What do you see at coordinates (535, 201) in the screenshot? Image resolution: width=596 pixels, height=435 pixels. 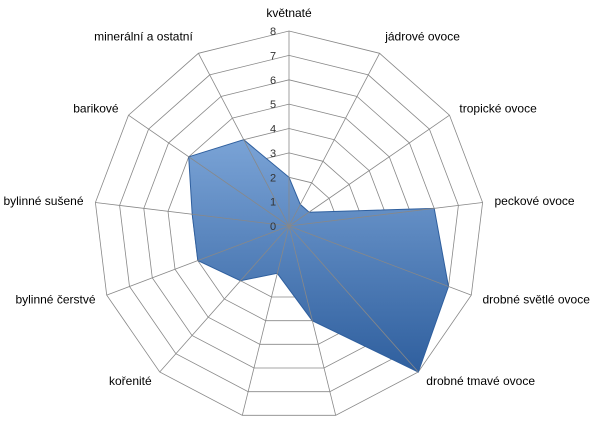 I see `category-label-3: peckové ovoce` at bounding box center [535, 201].